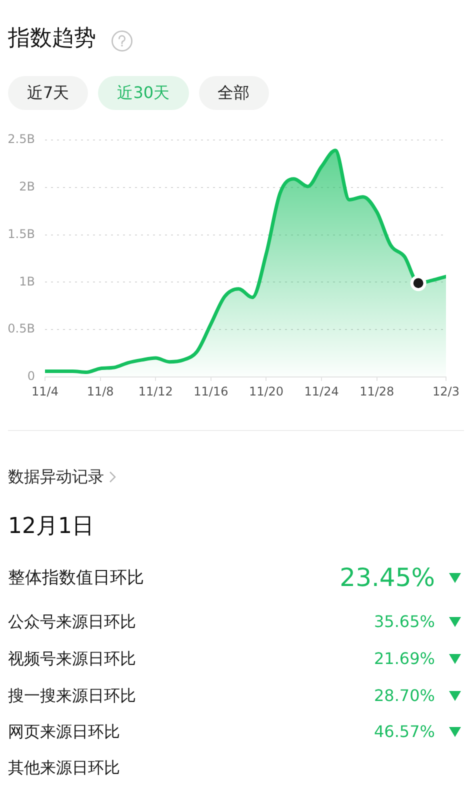 The width and height of the screenshot is (474, 786). What do you see at coordinates (21, 329) in the screenshot?
I see `y-tick-label: 0.5B` at bounding box center [21, 329].